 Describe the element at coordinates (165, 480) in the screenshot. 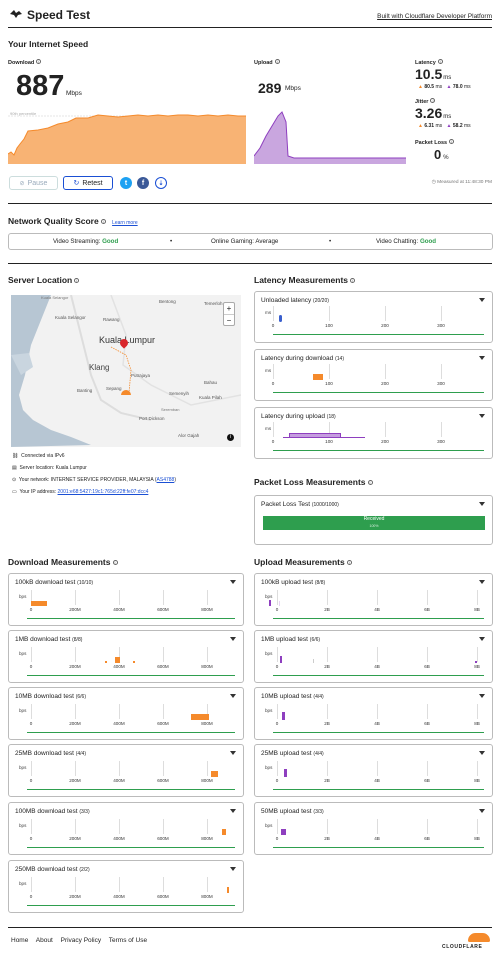

I see `asn-link: AS4788` at that location.